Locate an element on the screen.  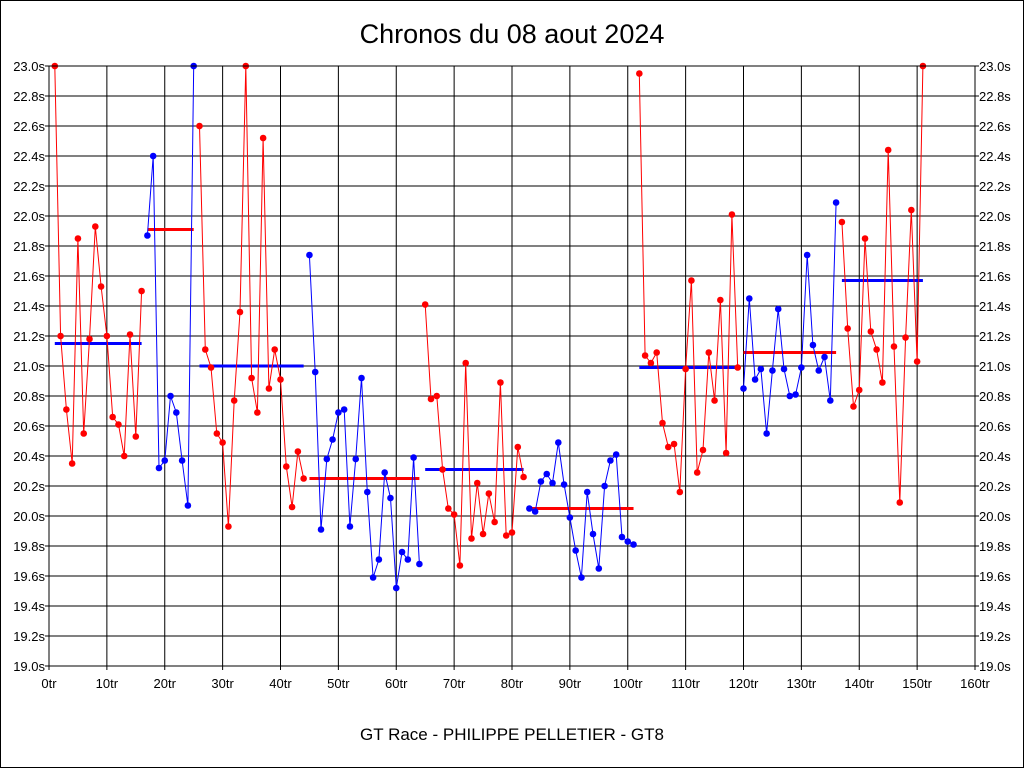
y-tick-label-right: 20.0s is located at coordinates (995, 516).